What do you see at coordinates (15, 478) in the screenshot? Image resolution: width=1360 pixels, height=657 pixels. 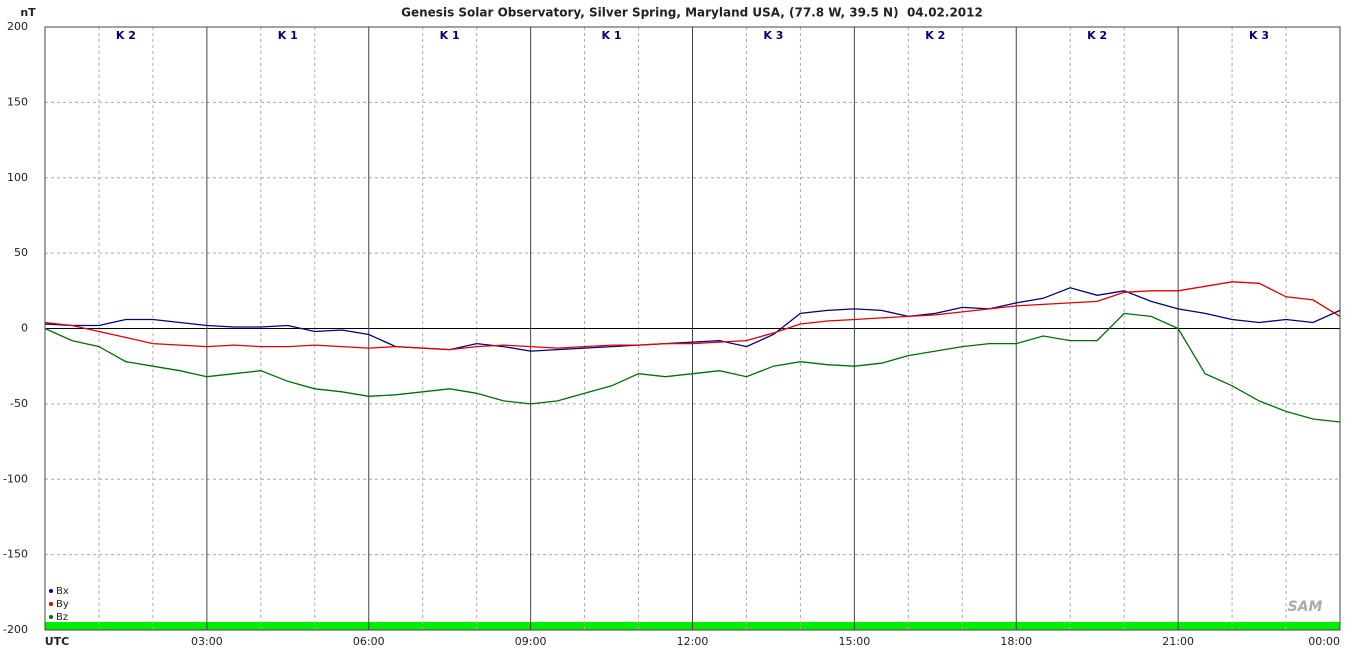 I see `y-tick-label: -100` at bounding box center [15, 478].